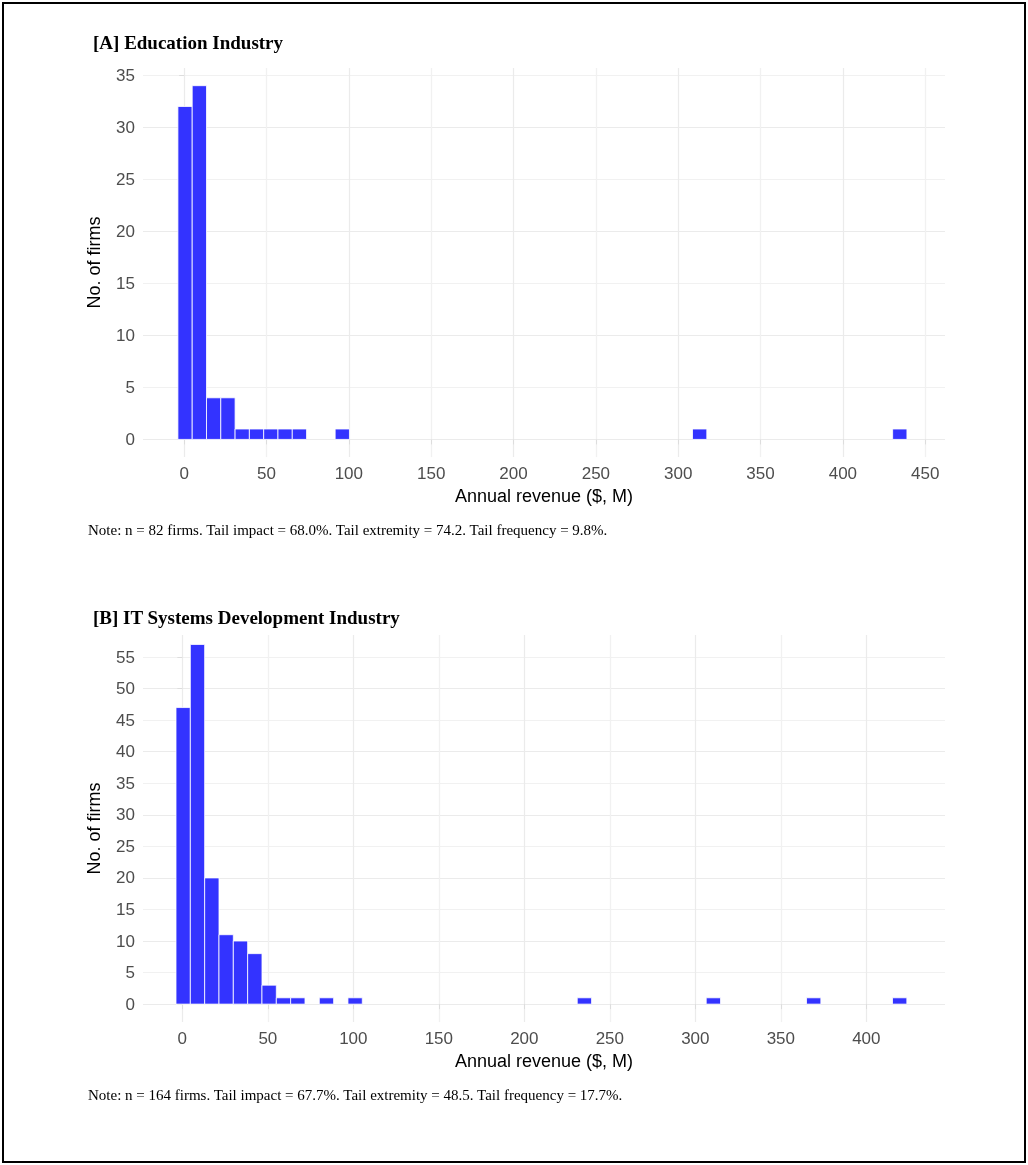  What do you see at coordinates (125, 752) in the screenshot?
I see `y-tick-label: 40` at bounding box center [125, 752].